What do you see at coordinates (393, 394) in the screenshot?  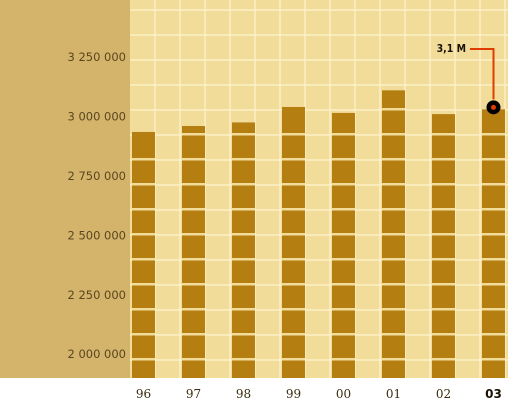 I see `x-tick-label: 01` at bounding box center [393, 394].